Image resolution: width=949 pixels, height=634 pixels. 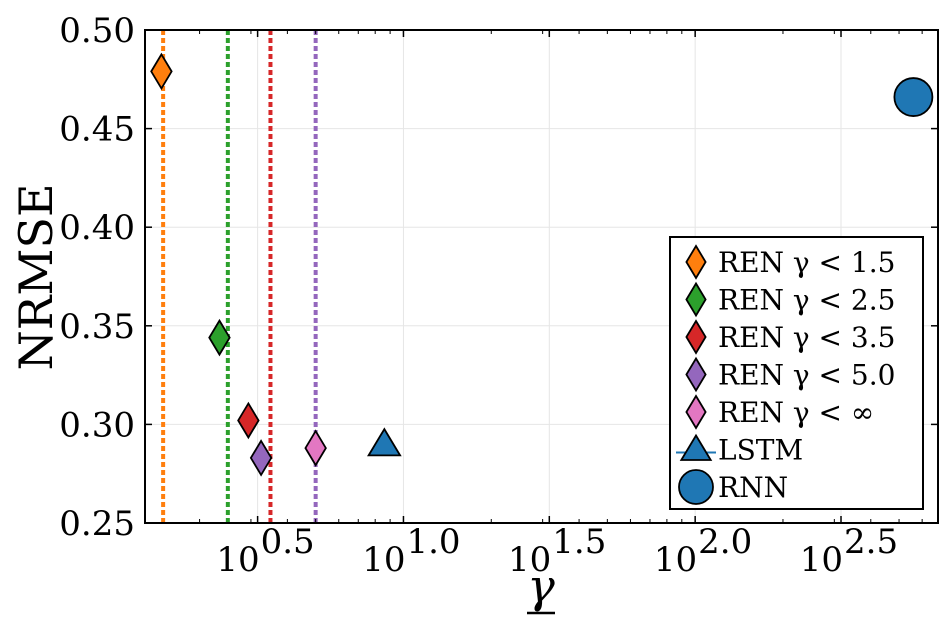 What do you see at coordinates (760, 450) in the screenshot?
I see `legend-label: LSTM` at bounding box center [760, 450].